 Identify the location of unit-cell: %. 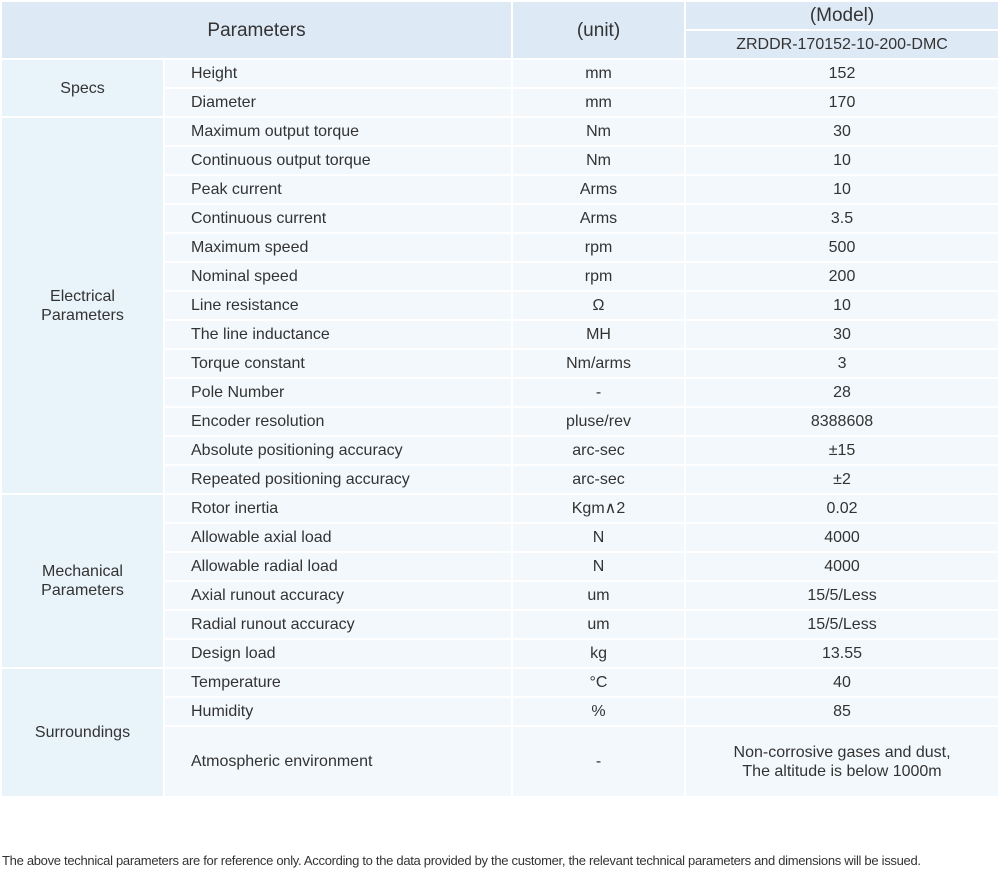
(599, 711).